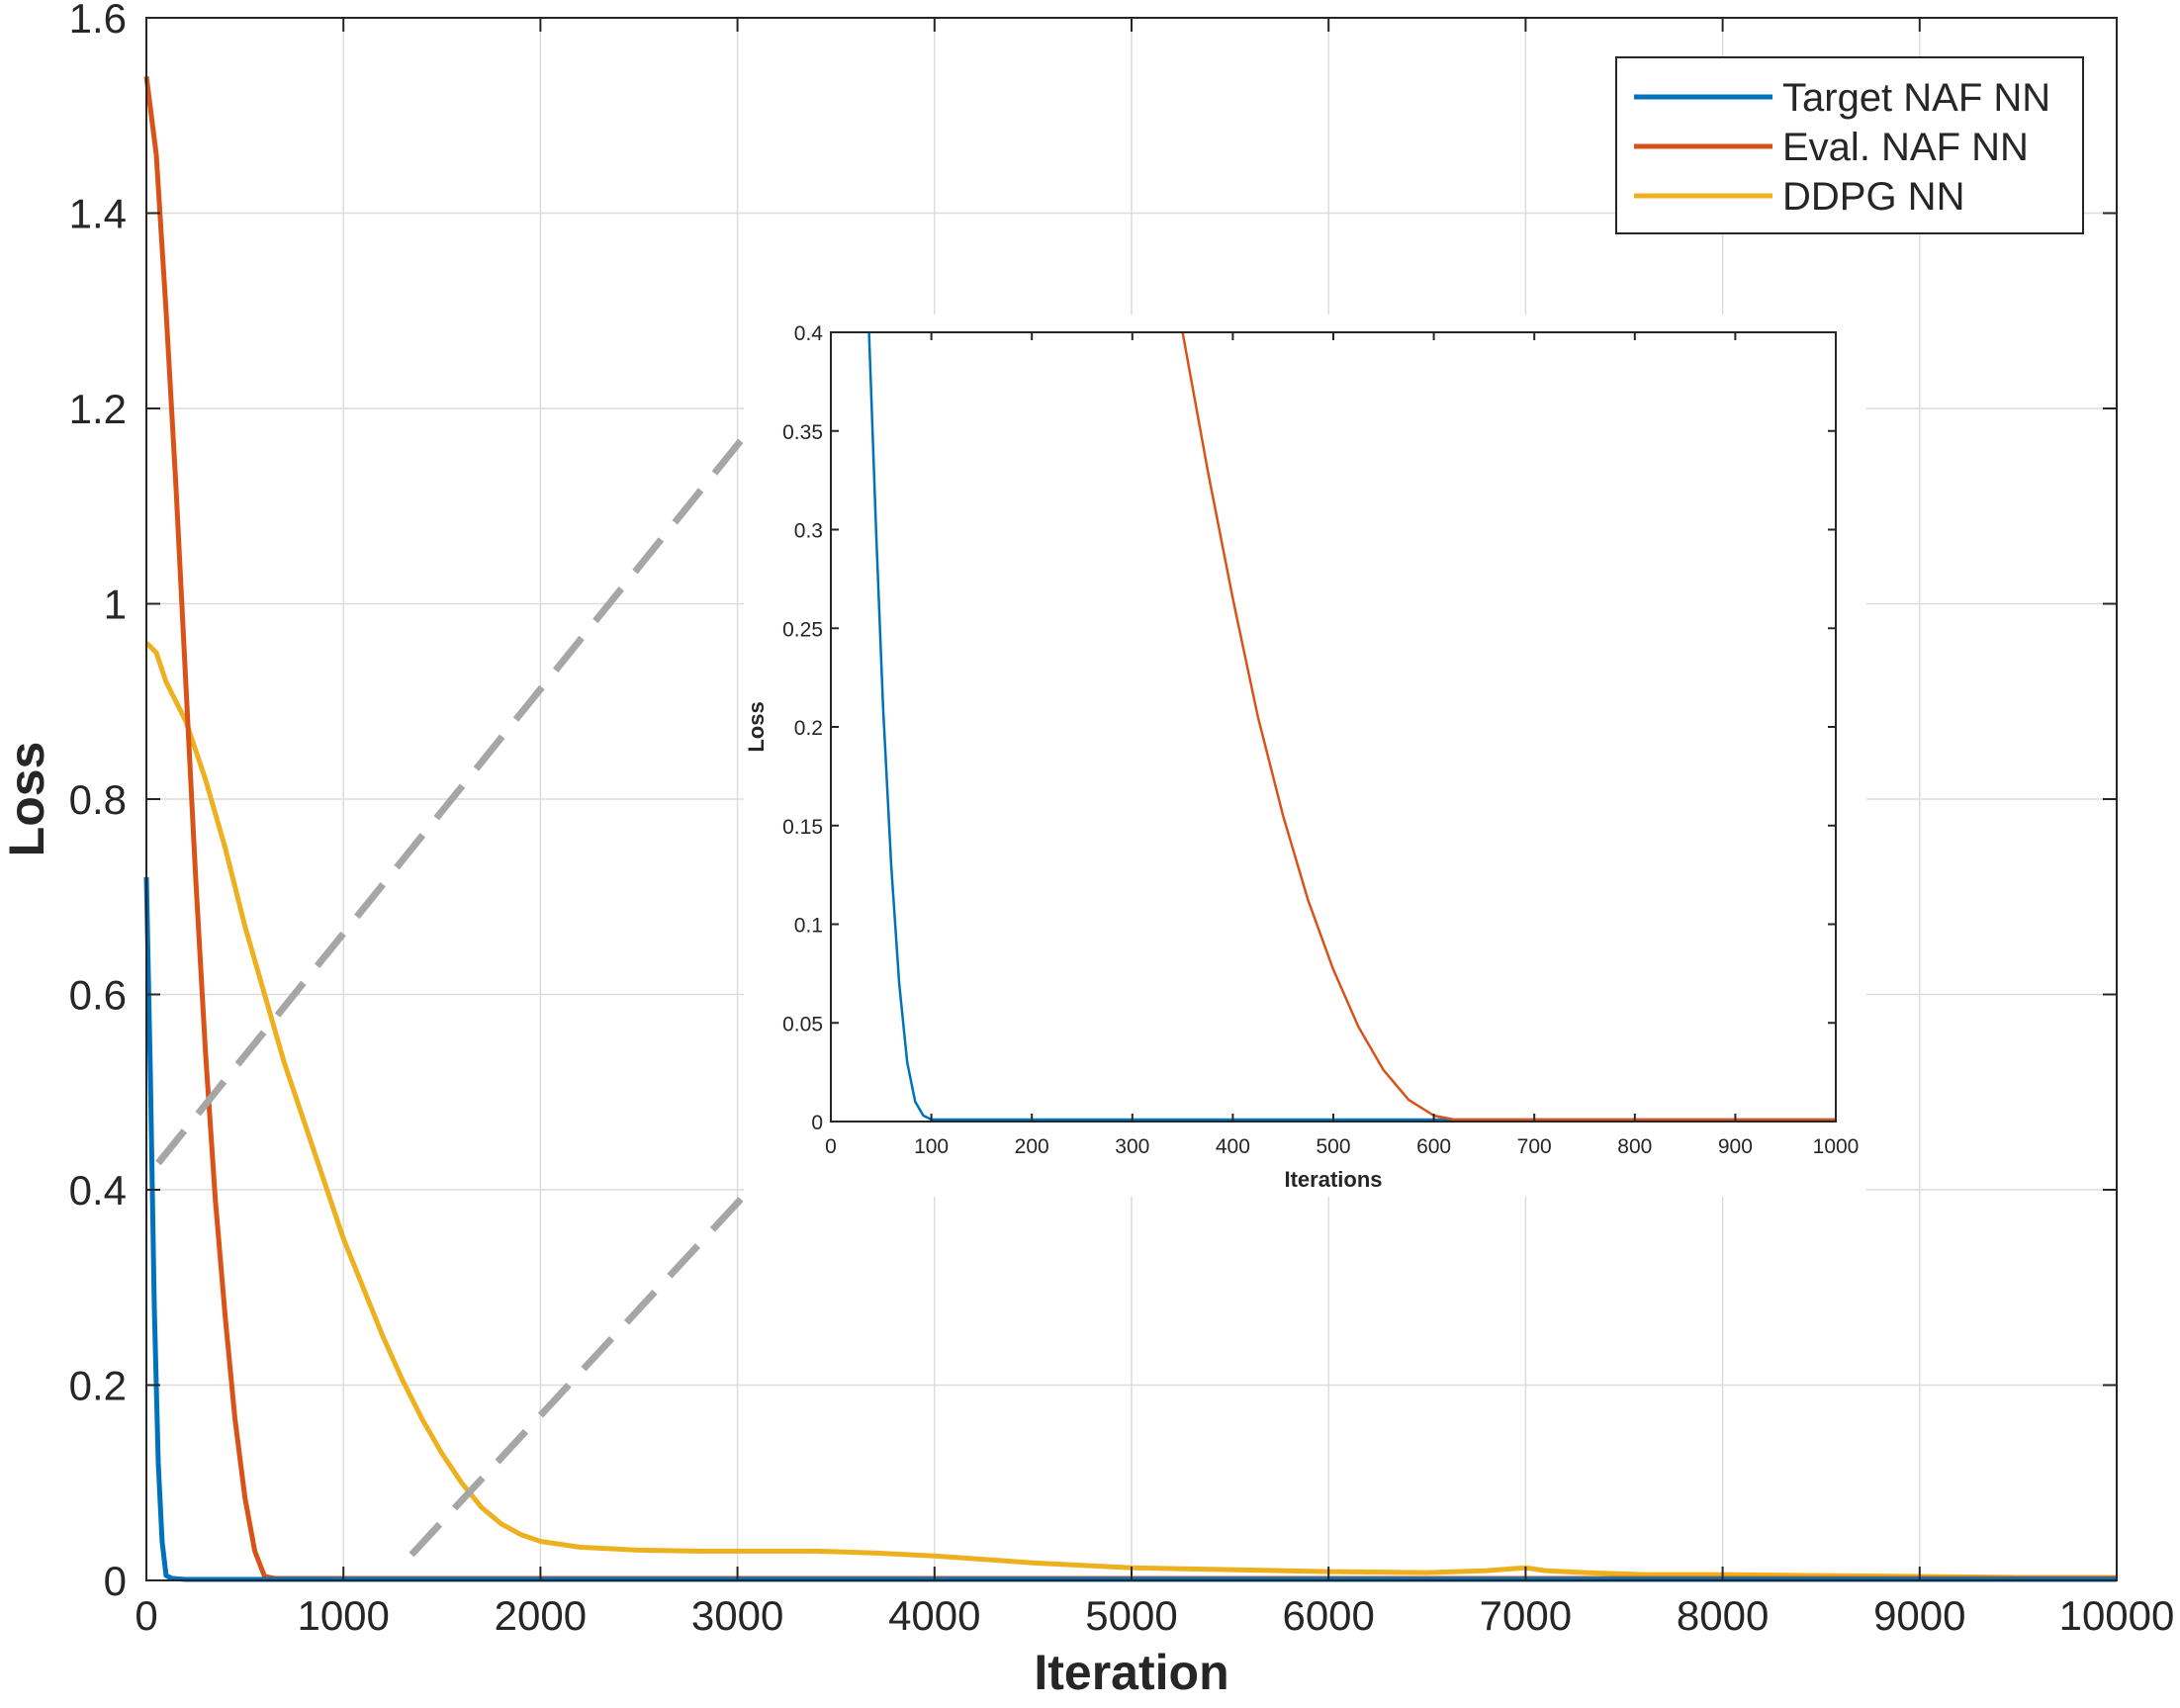  I want to click on main-y-tick-label: 0.4, so click(98, 1190).